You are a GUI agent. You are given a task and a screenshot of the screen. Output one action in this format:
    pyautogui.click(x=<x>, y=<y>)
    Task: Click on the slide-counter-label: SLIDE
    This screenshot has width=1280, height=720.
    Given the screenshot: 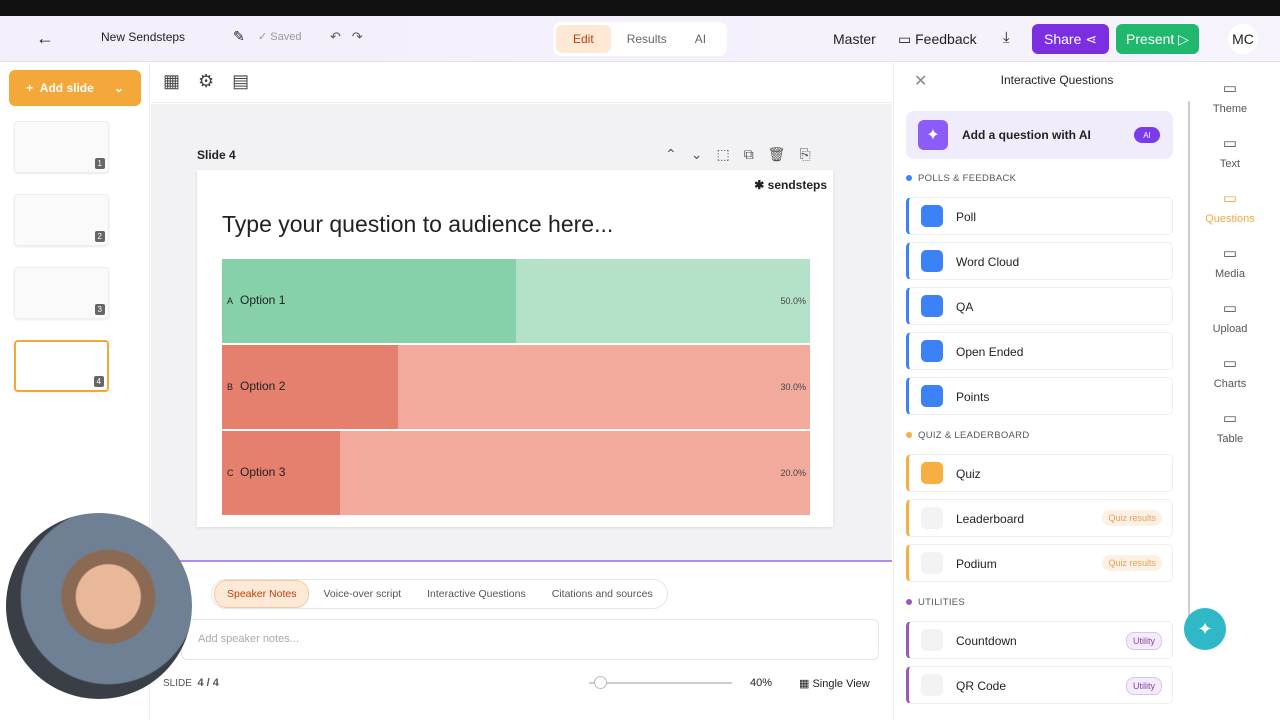 What is the action you would take?
    pyautogui.click(x=177, y=683)
    